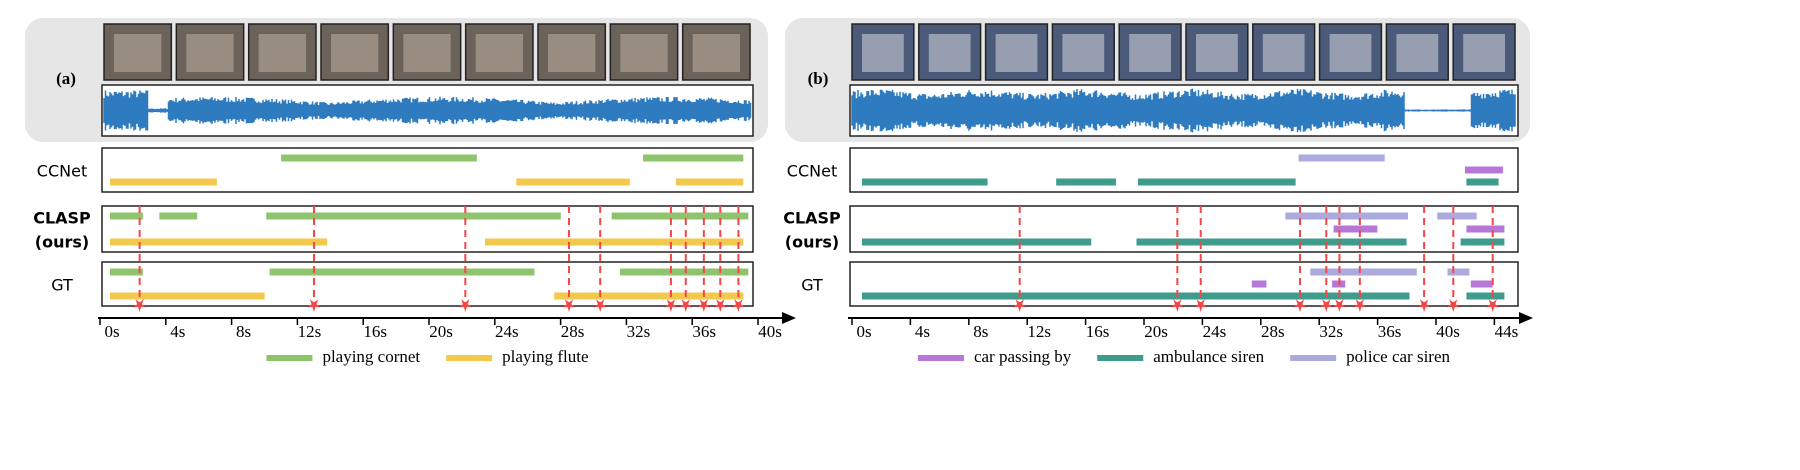 The height and width of the screenshot is (470, 1800). What do you see at coordinates (66, 78) in the screenshot?
I see `panel-label: (a)` at bounding box center [66, 78].